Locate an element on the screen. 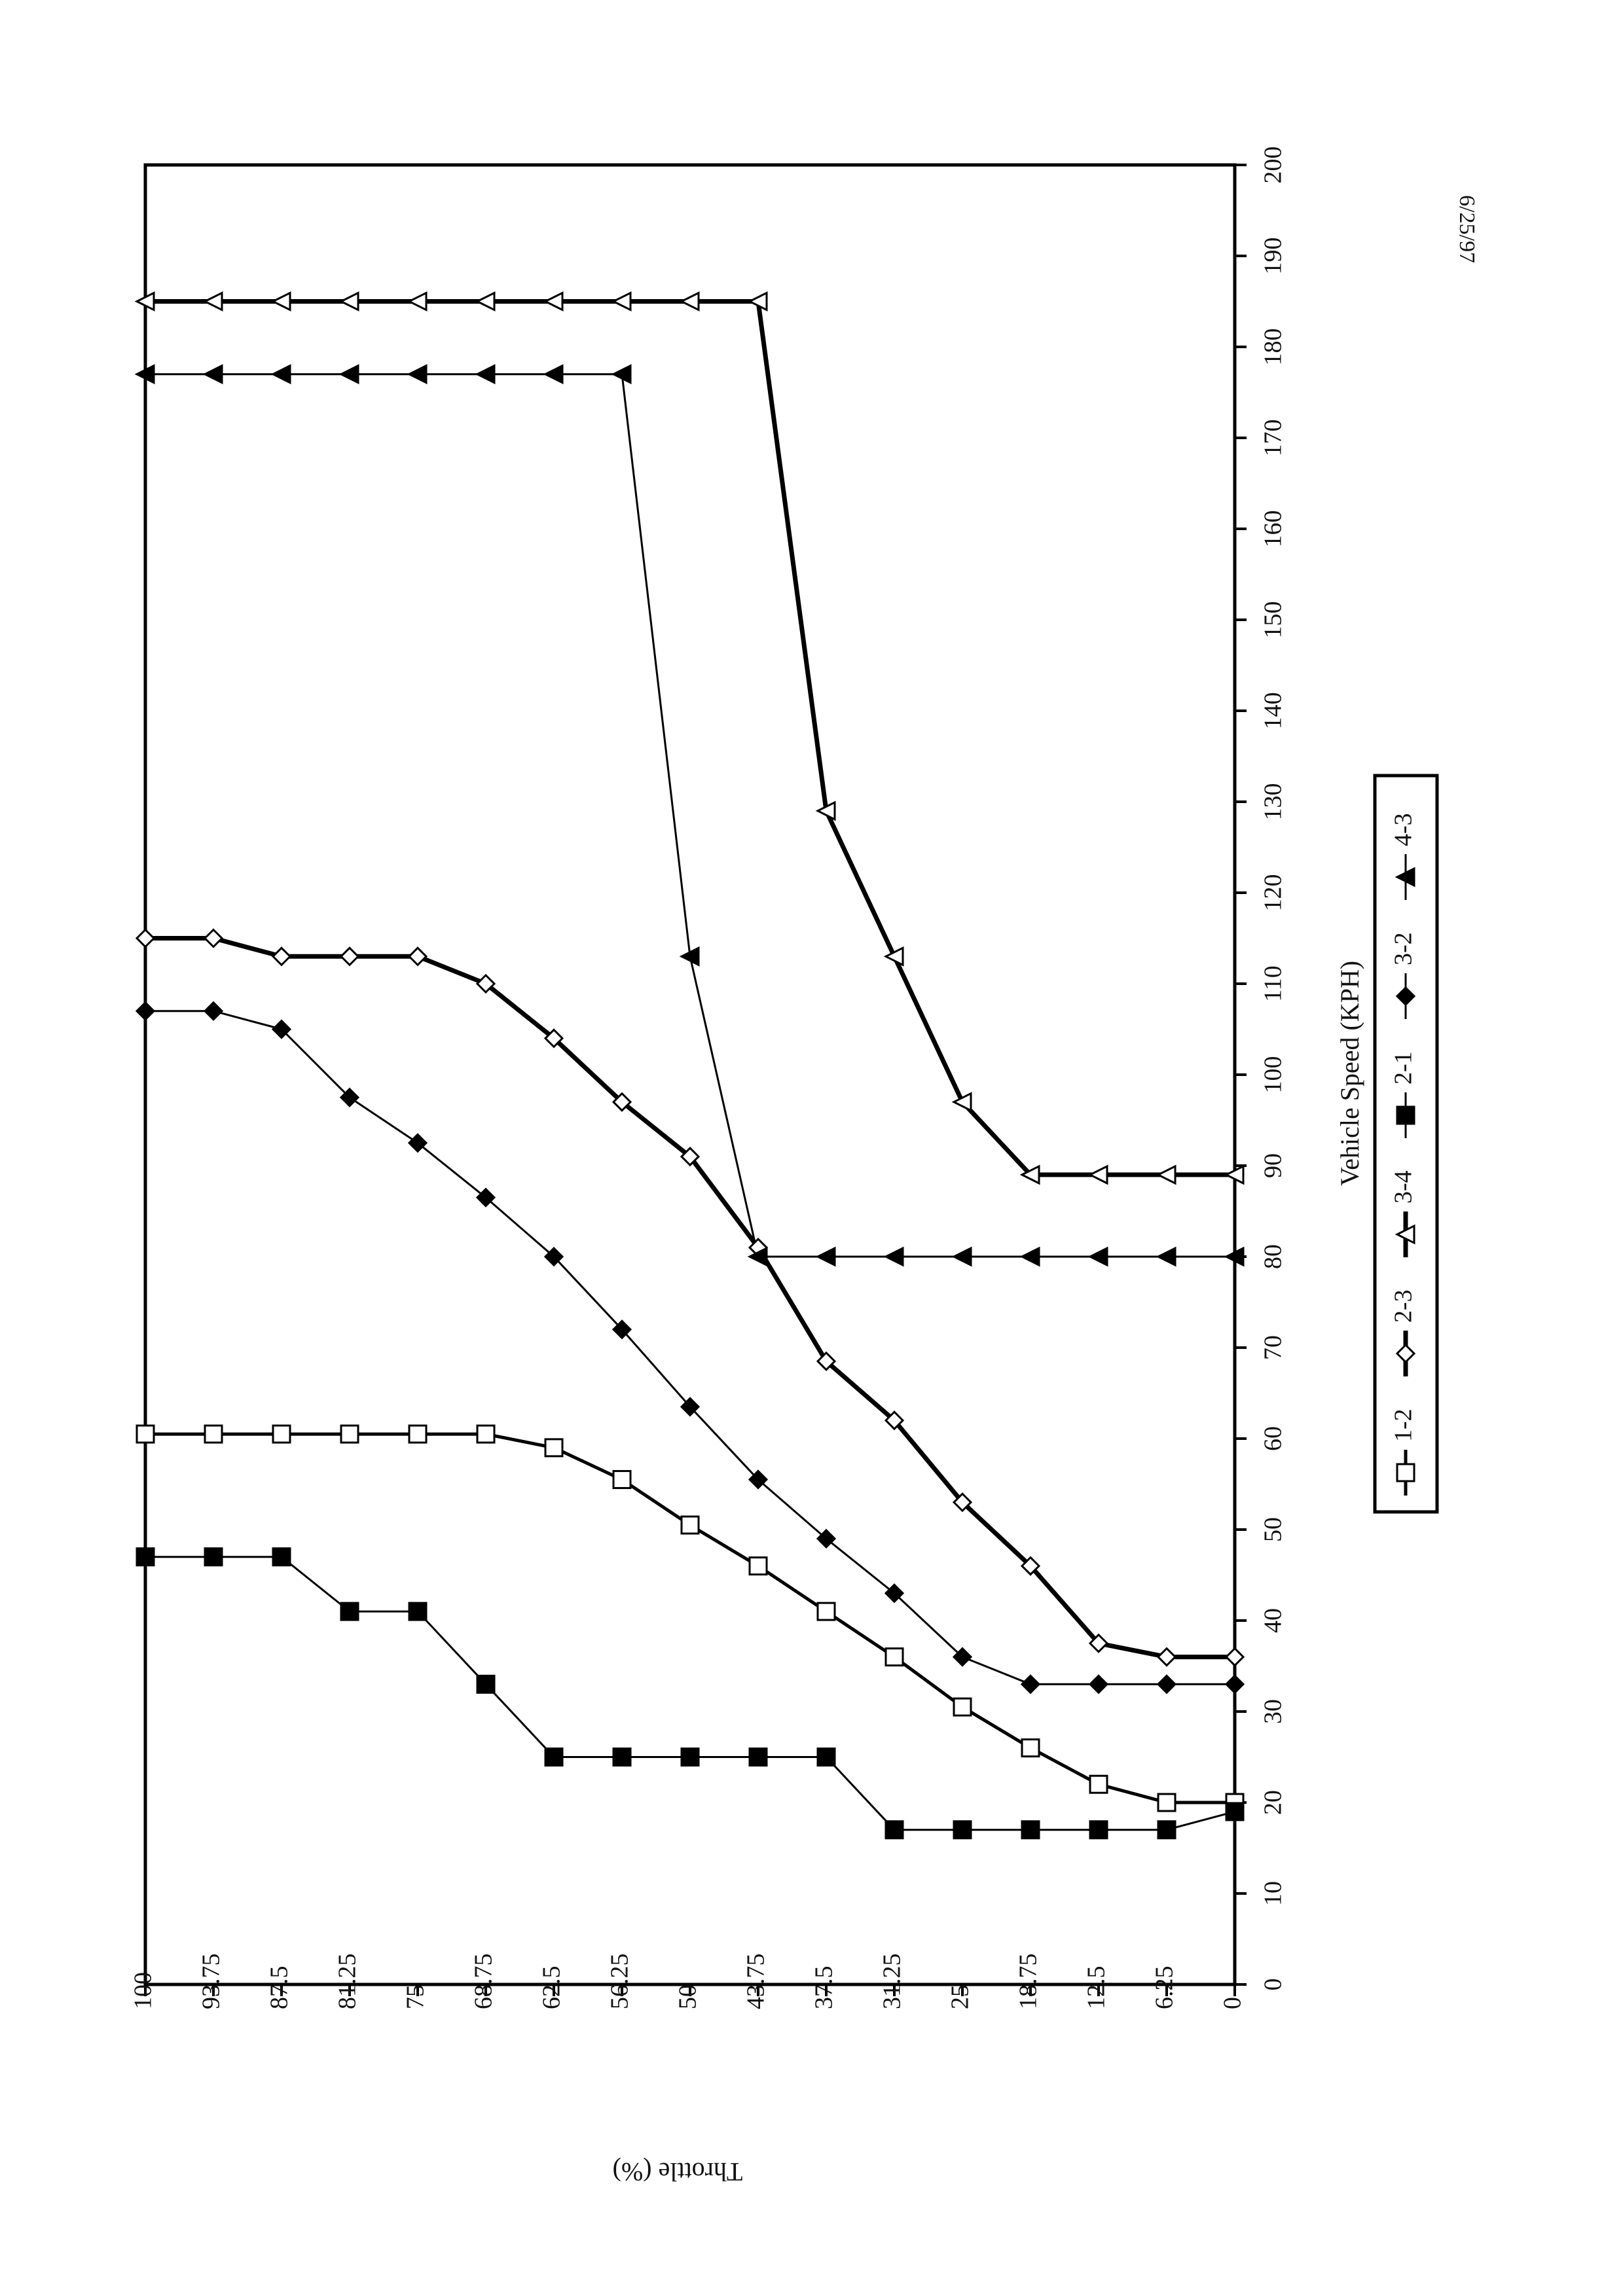 The height and width of the screenshot is (2296, 1623). x-tick-label: 70 is located at coordinates (1273, 1347).